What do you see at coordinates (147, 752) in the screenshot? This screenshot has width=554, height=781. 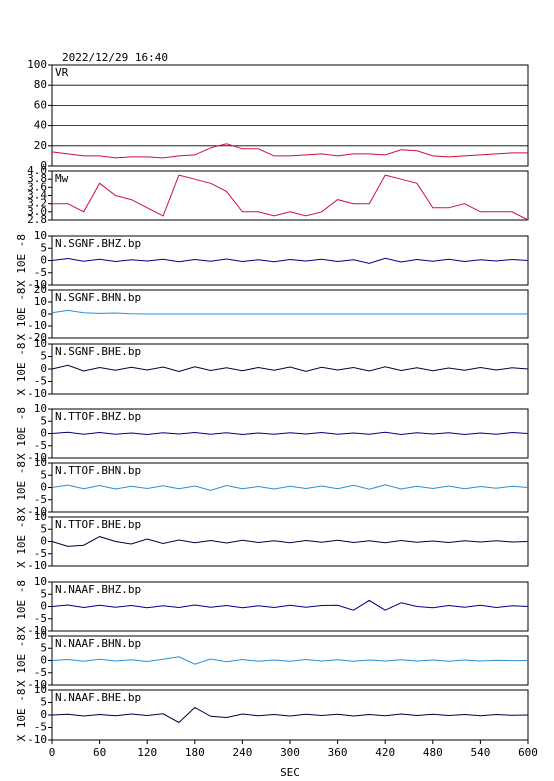 I see `x-tick-label: 120` at bounding box center [147, 752].